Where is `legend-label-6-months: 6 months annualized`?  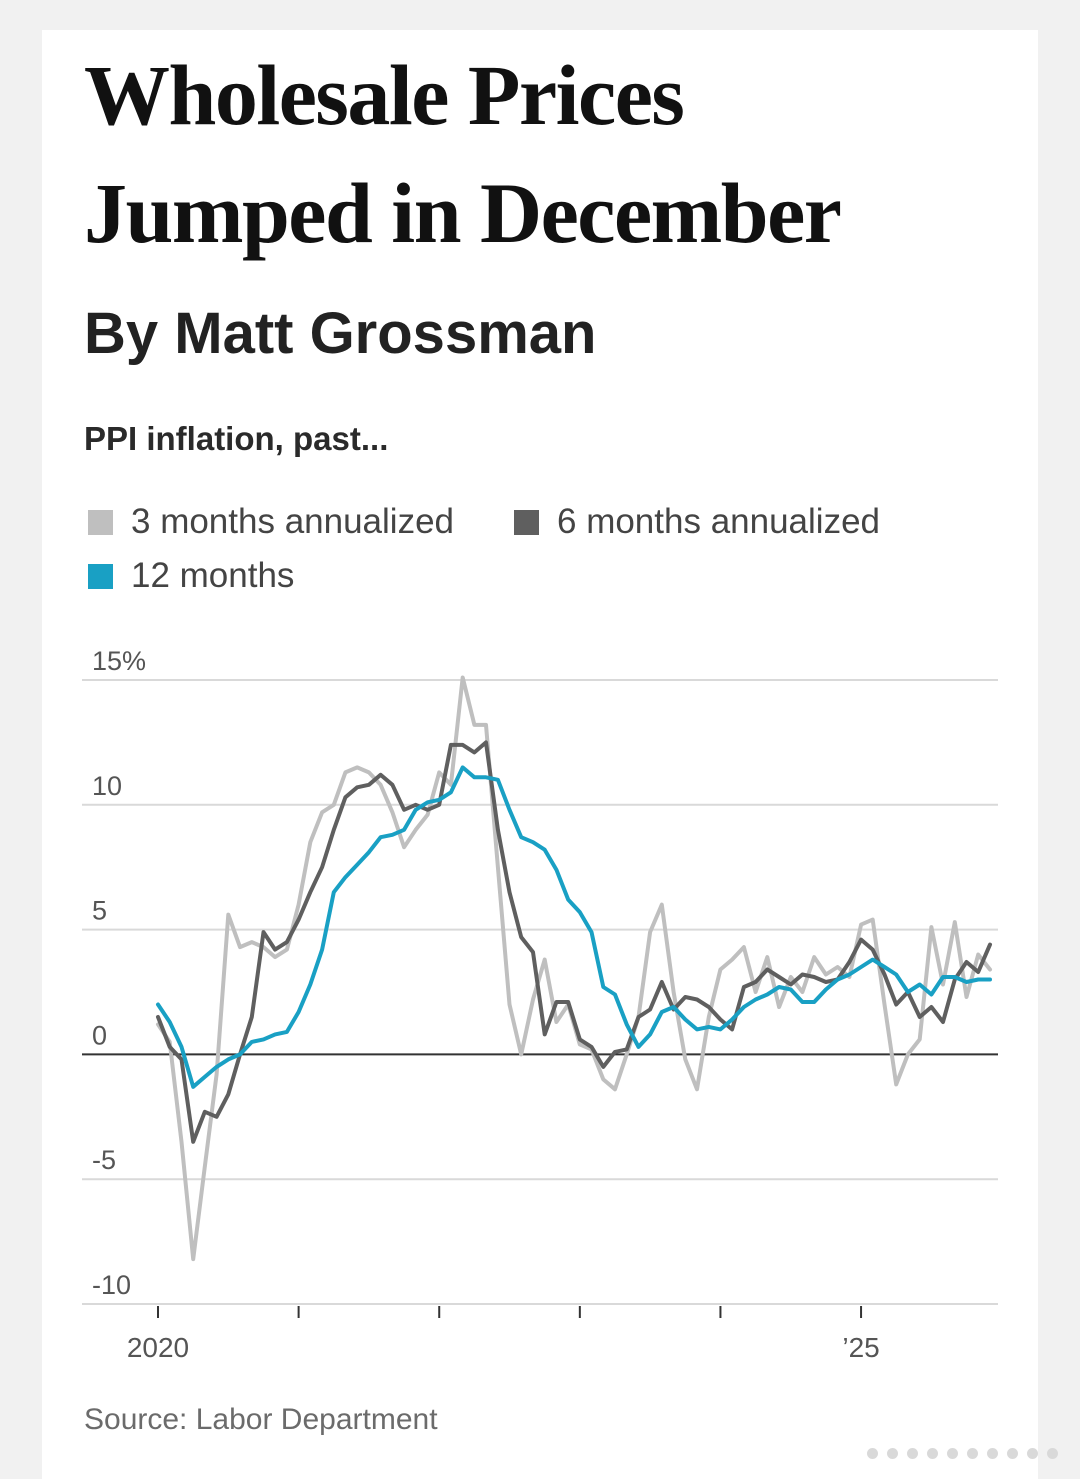
legend-label-6-months: 6 months annualized is located at coordinates (718, 521).